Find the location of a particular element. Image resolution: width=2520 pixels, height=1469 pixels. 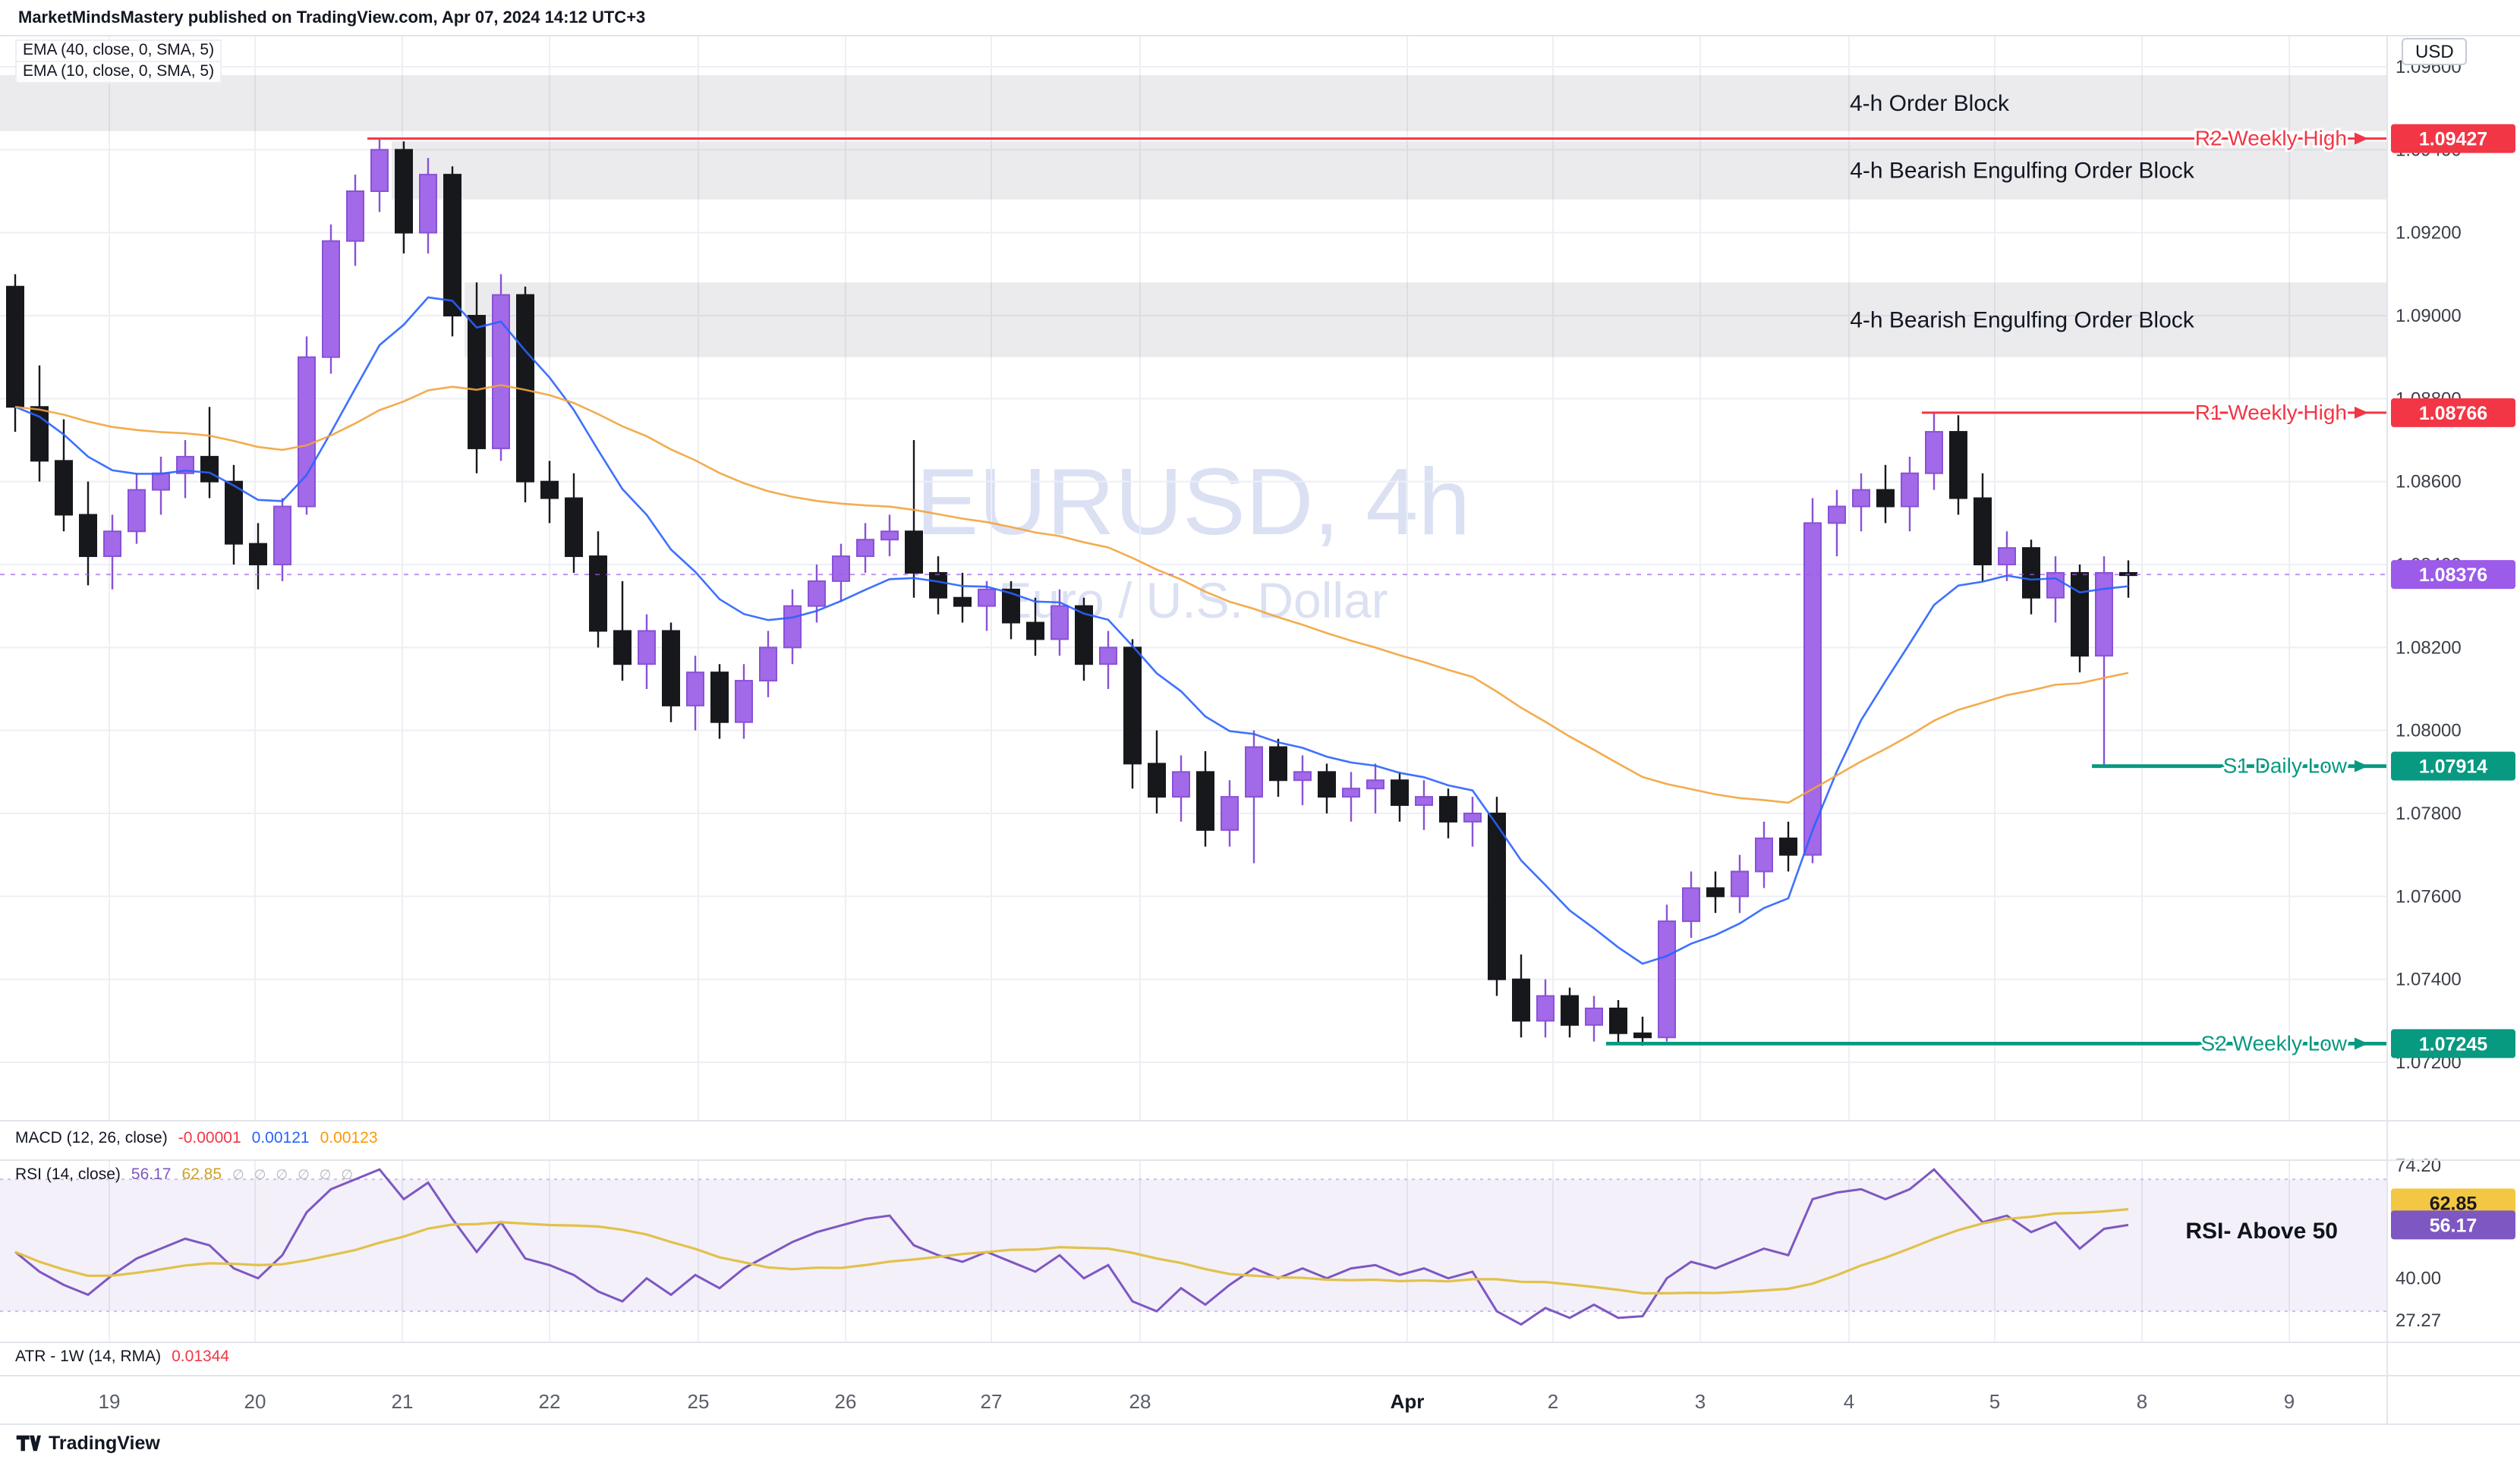

rsi-scale-label: 74.20 is located at coordinates (2418, 1166).